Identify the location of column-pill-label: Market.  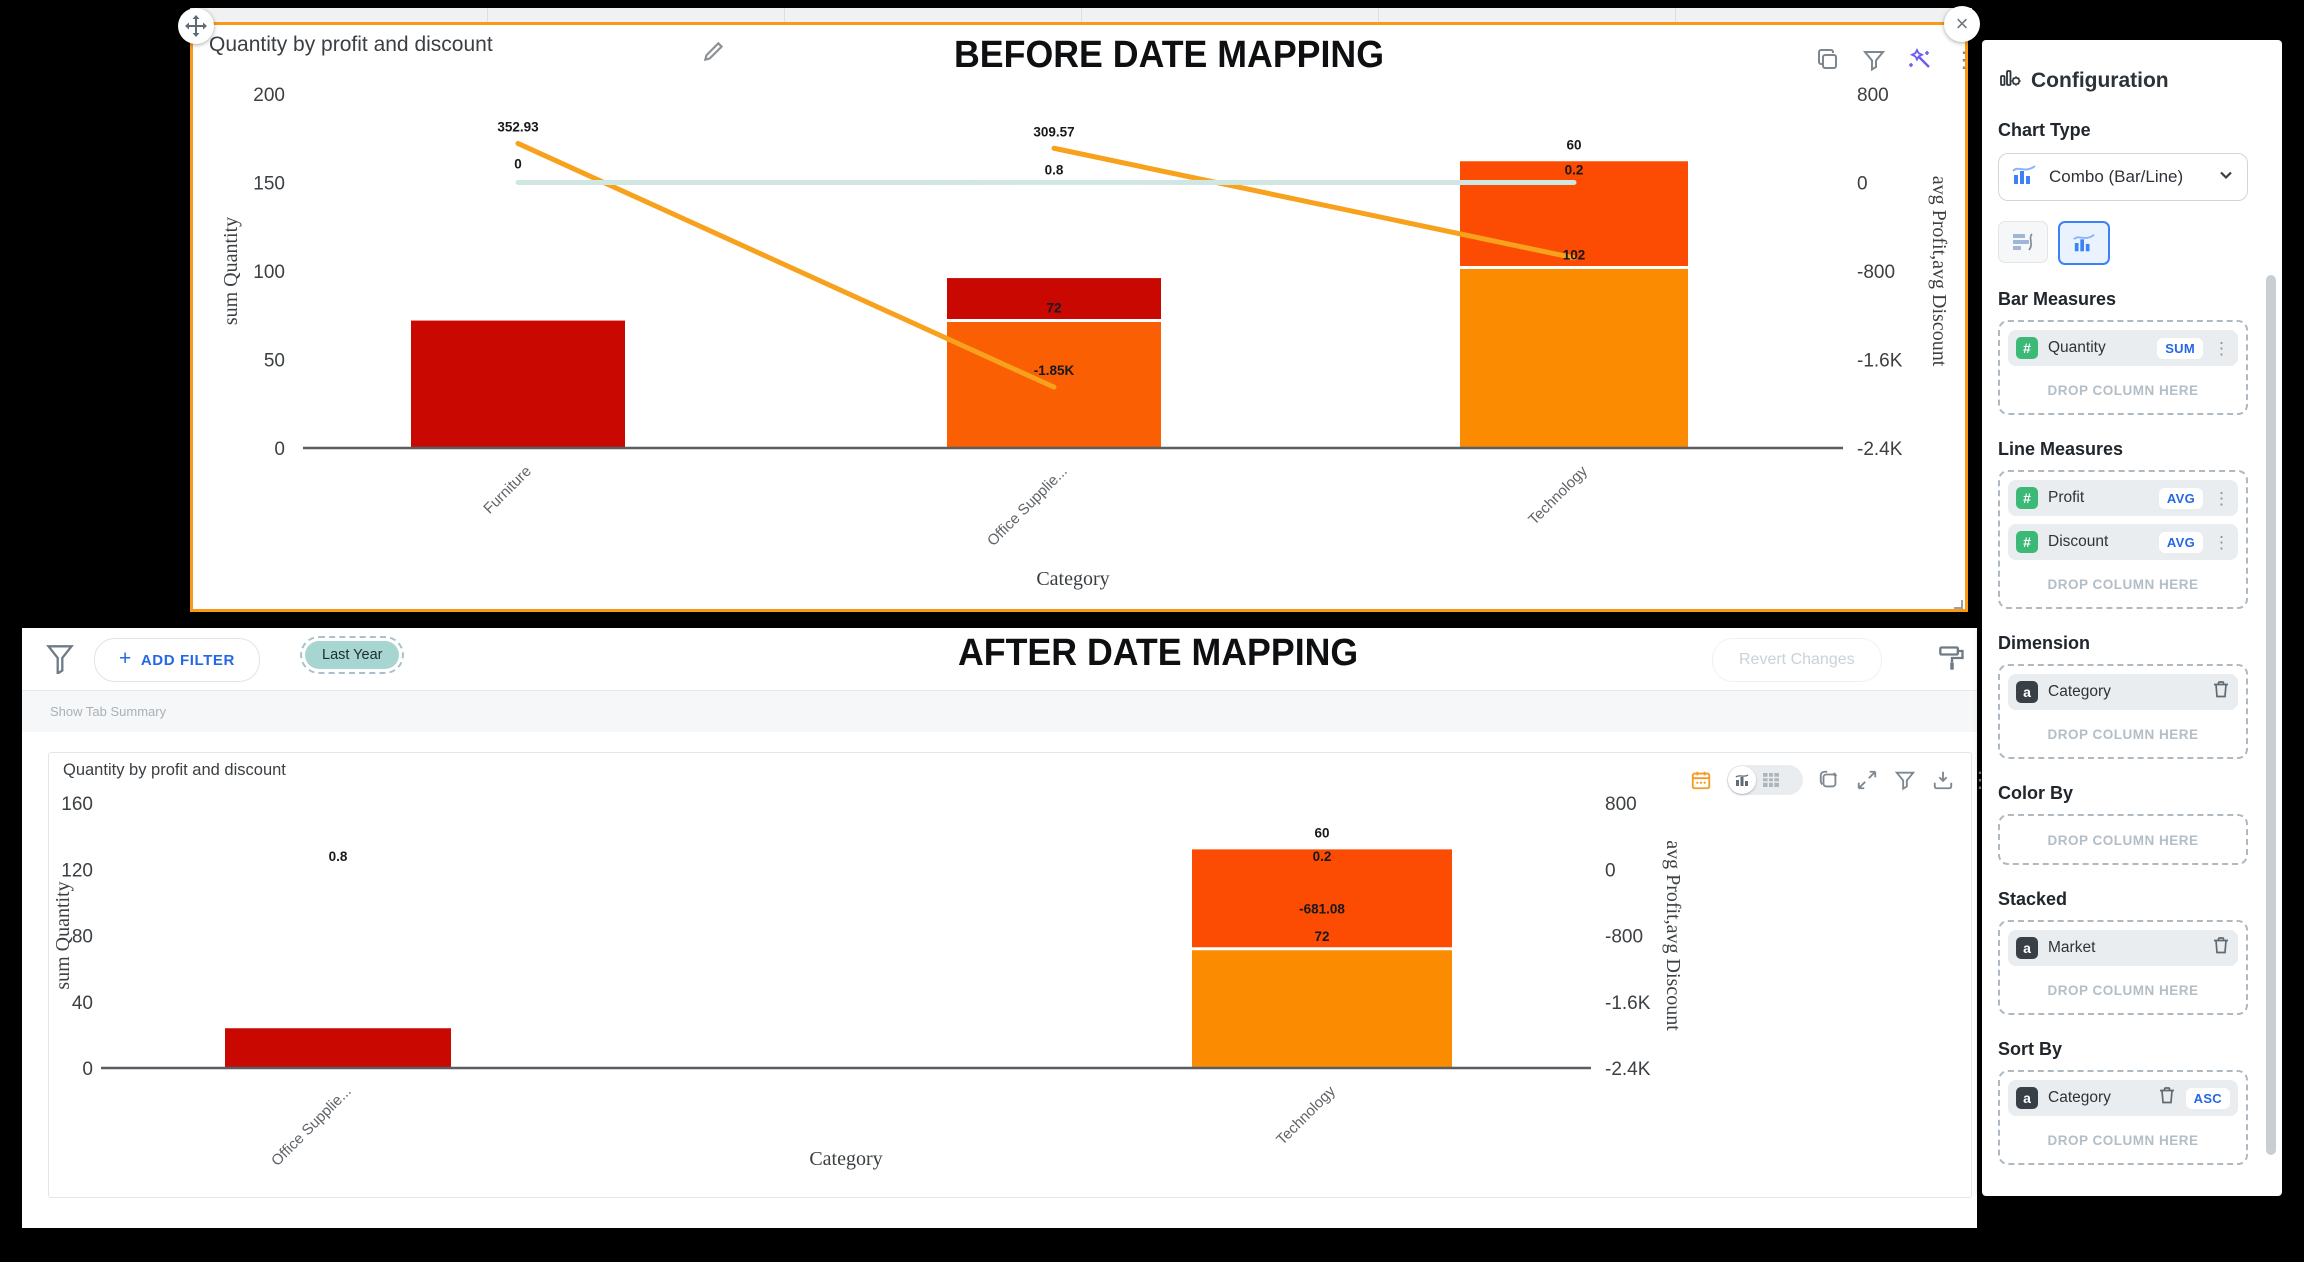
(2072, 947).